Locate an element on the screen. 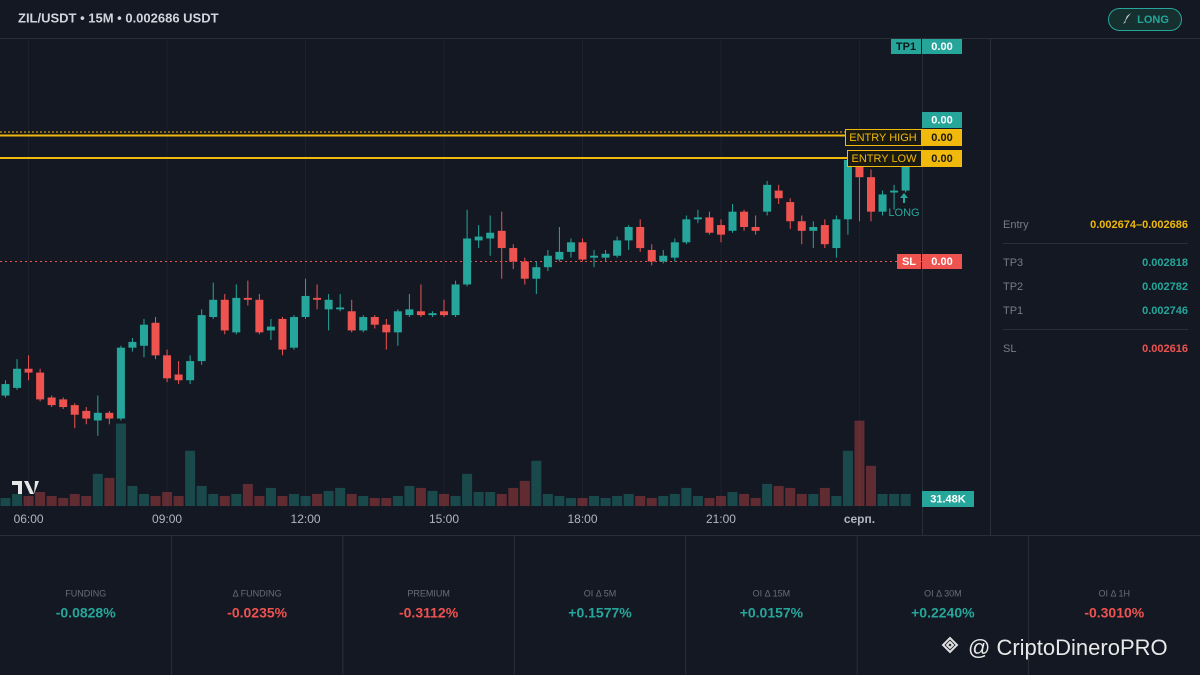  x-tick-label: серп. is located at coordinates (859, 519).